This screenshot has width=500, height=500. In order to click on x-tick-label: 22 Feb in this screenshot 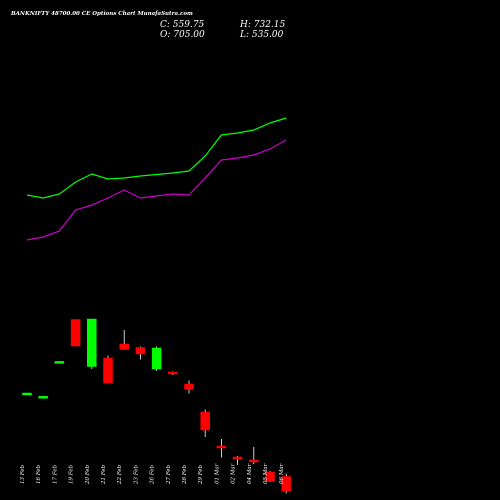, I will do `click(120, 474)`.